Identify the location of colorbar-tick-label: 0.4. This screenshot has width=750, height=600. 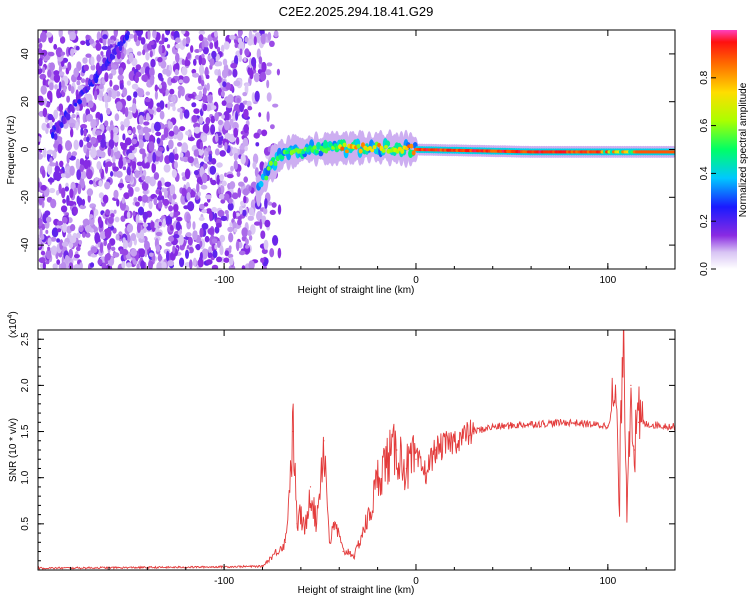
(704, 173).